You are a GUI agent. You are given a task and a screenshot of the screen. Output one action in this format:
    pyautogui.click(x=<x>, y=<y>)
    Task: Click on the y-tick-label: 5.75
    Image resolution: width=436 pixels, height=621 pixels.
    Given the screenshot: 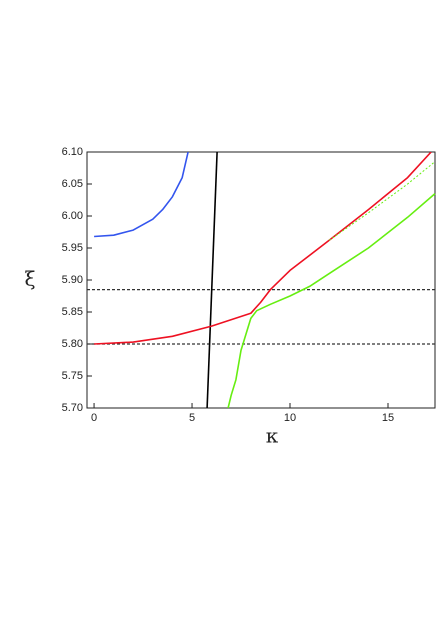 What is the action you would take?
    pyautogui.click(x=72, y=376)
    